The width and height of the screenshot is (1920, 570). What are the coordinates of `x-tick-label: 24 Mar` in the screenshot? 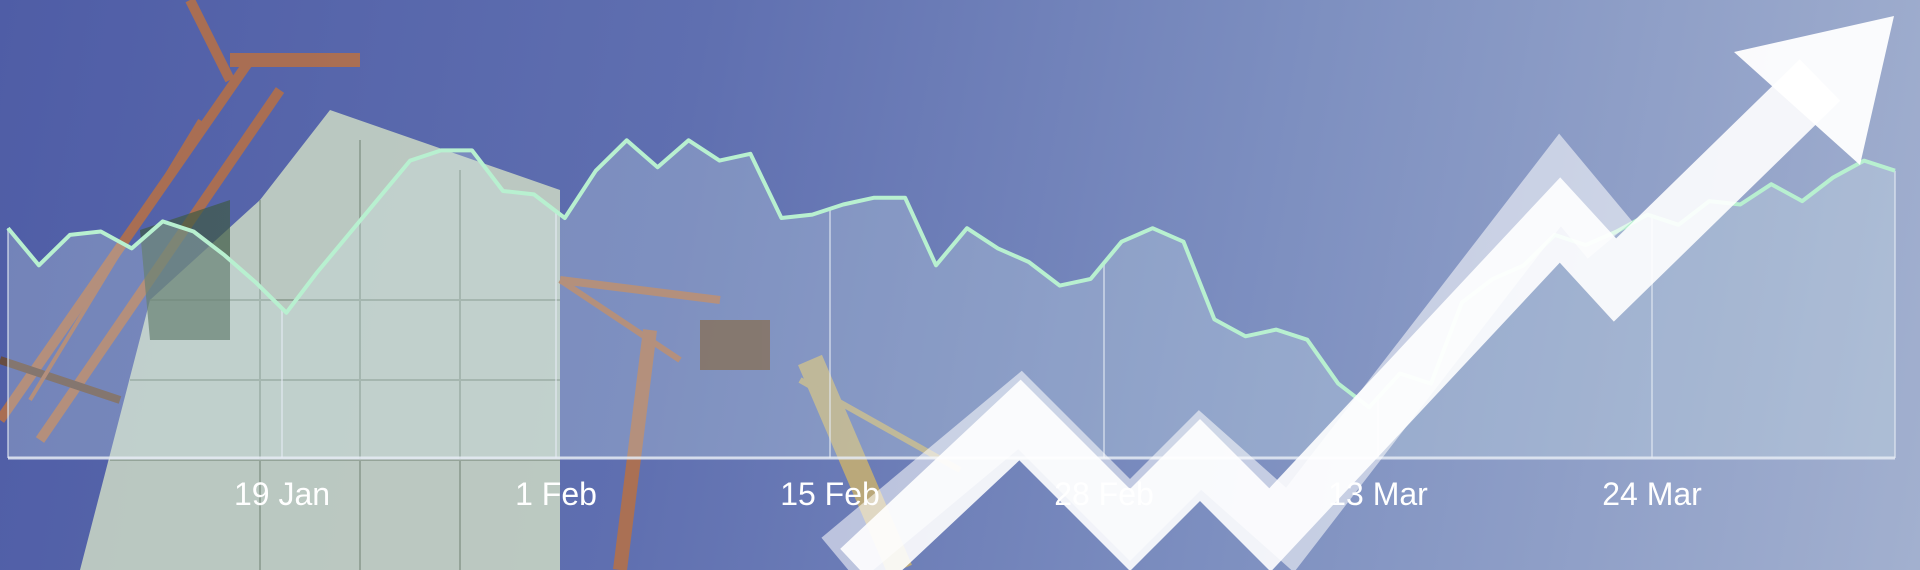 It's located at (1652, 494).